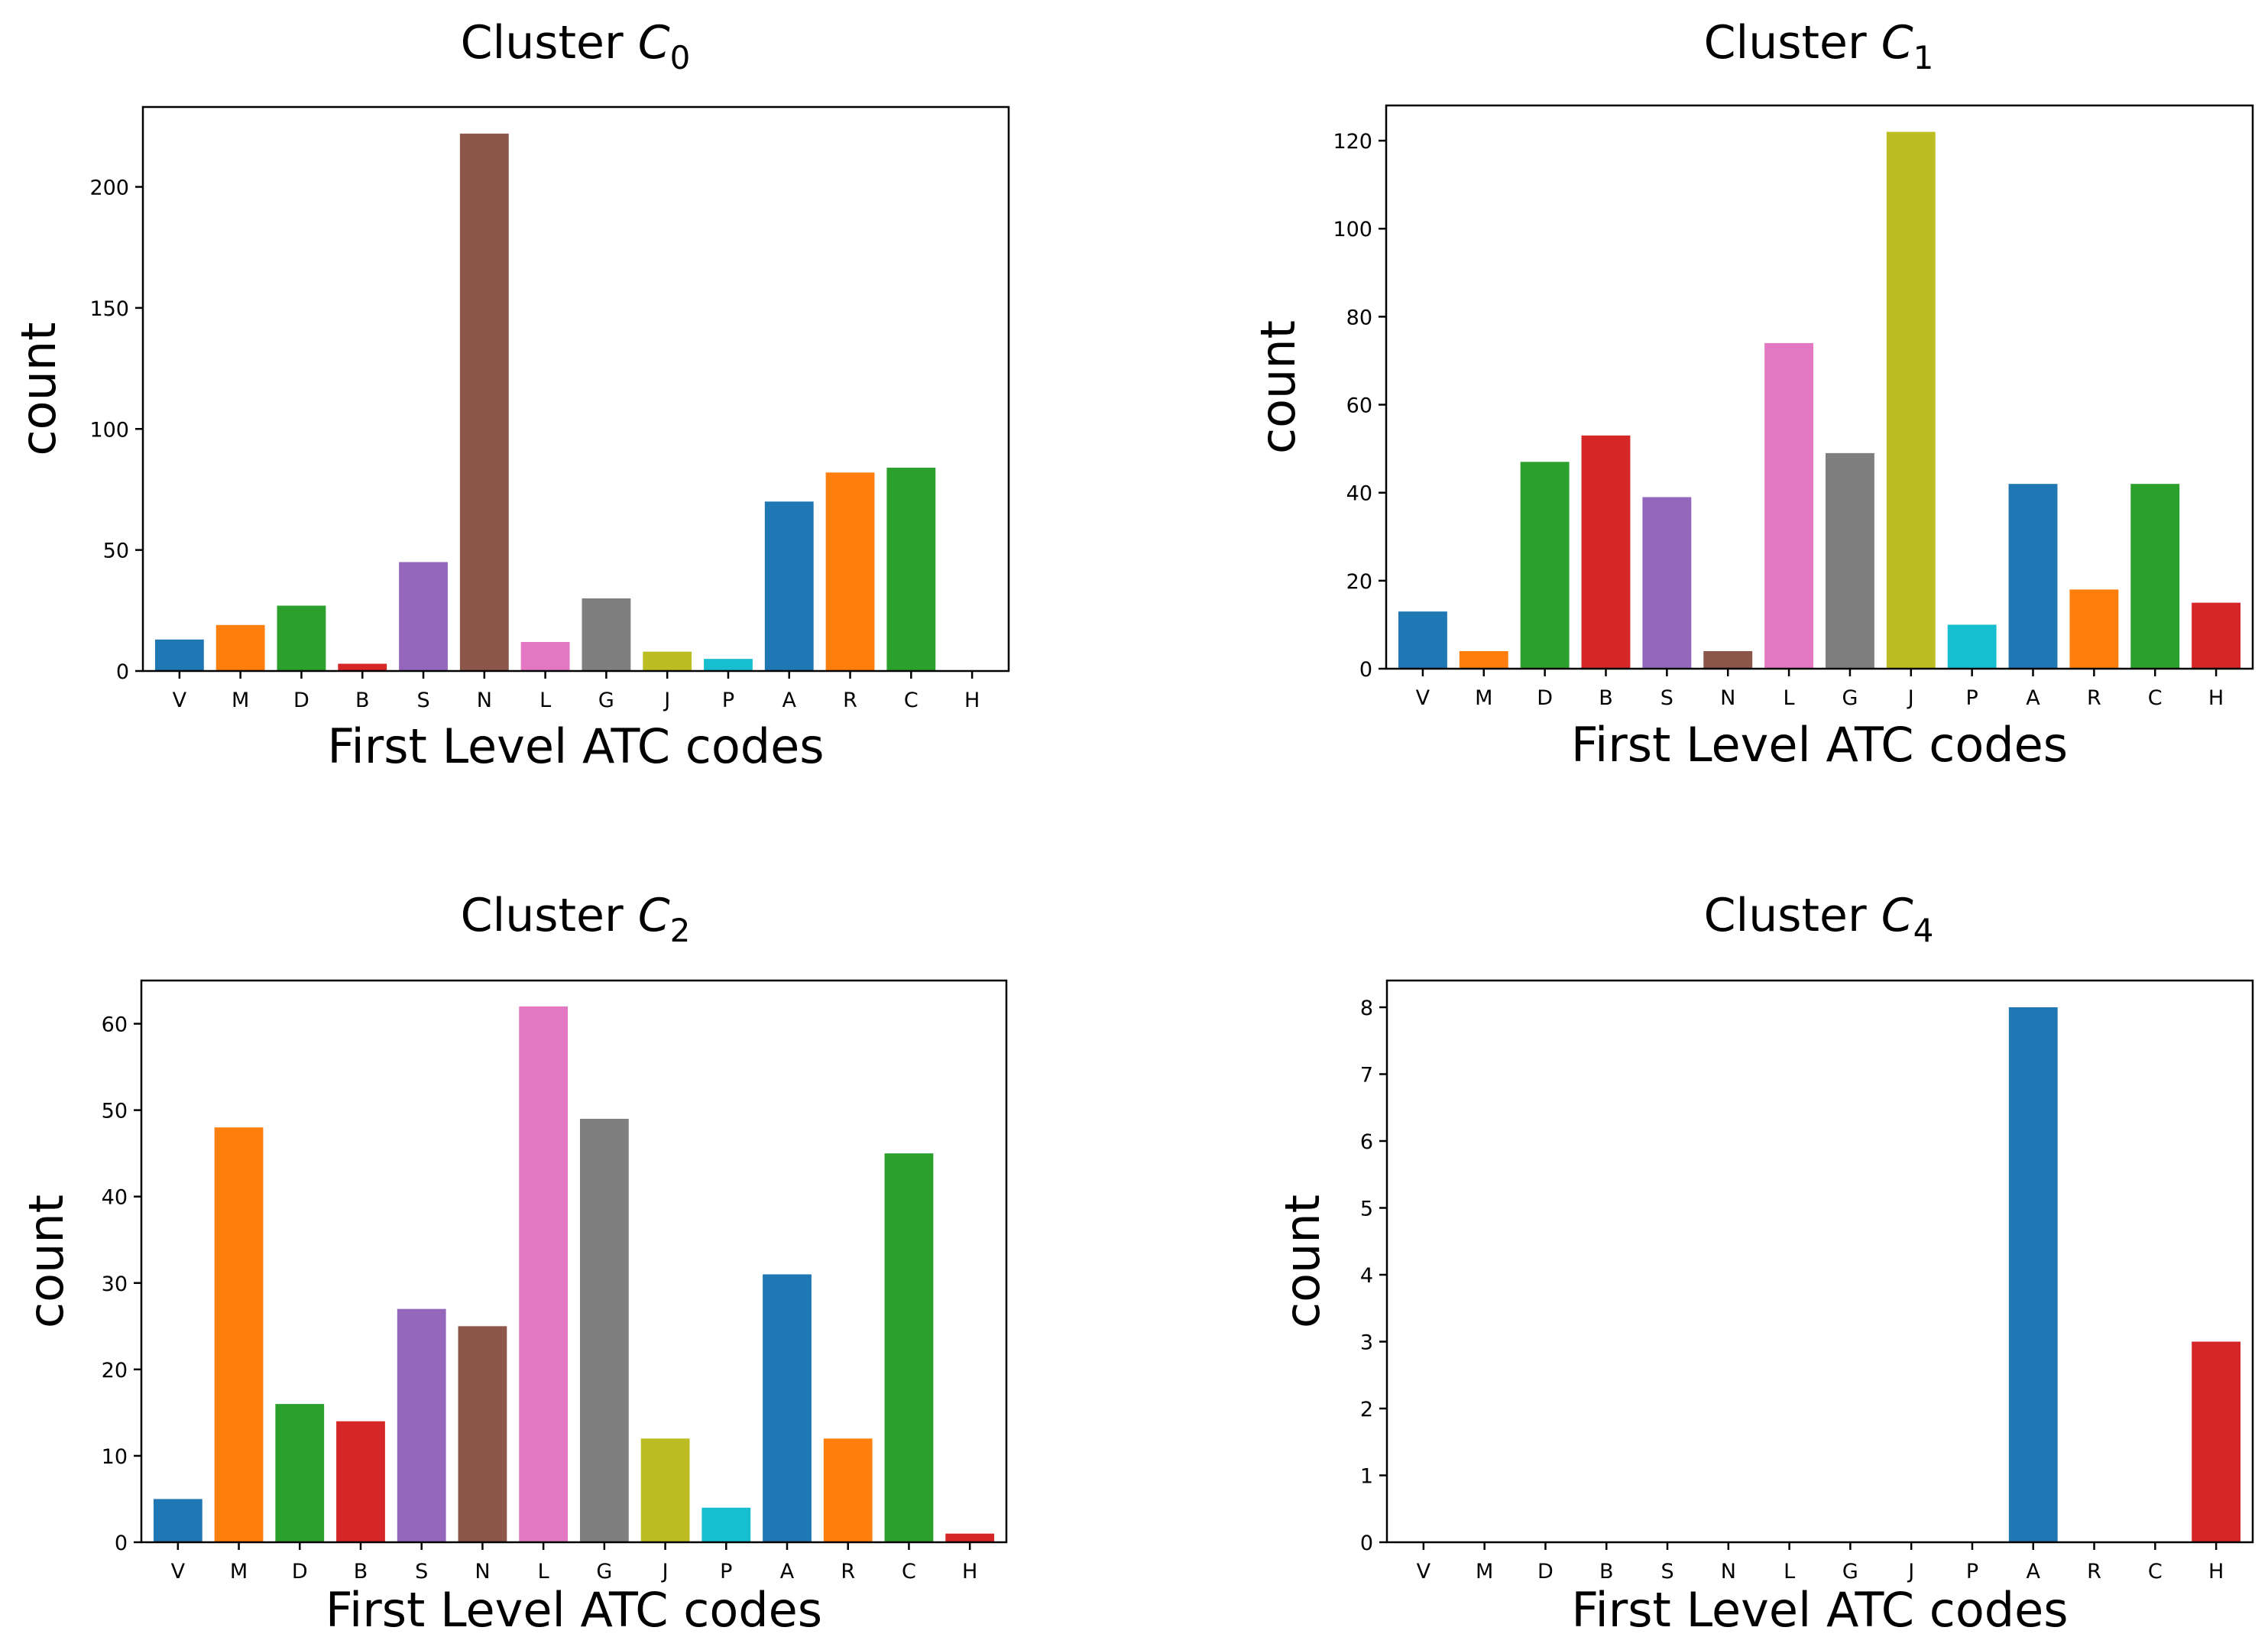 This screenshot has height=1650, width=2268. Describe the element at coordinates (1367, 1276) in the screenshot. I see `y-tick-label: 4` at that location.